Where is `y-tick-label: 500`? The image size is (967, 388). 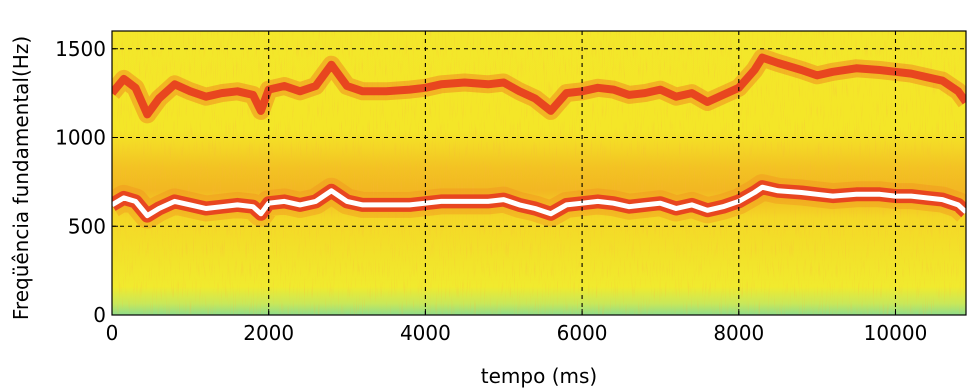 y-tick-label: 500 is located at coordinates (87, 226).